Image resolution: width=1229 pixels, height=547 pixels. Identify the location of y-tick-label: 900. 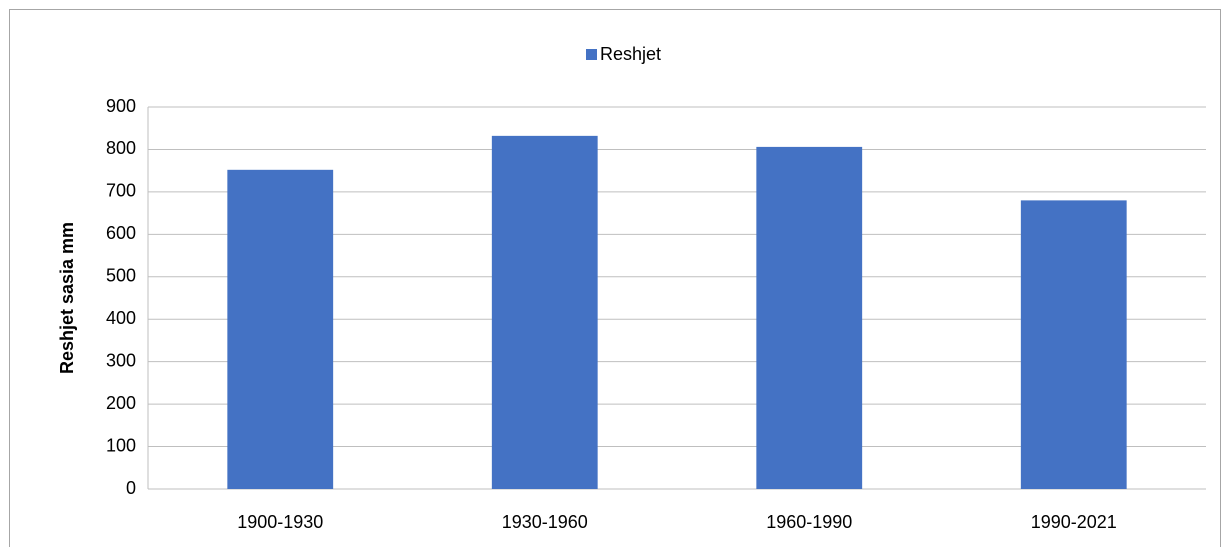
(121, 106).